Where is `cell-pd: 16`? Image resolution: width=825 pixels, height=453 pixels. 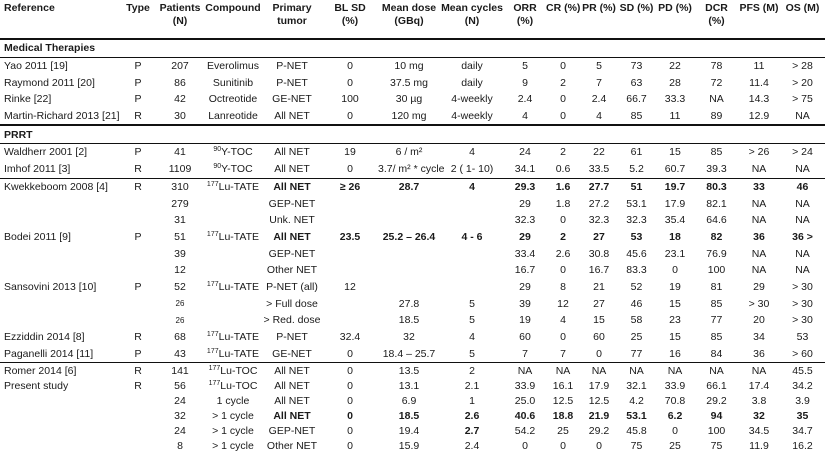 cell-pd: 16 is located at coordinates (675, 354).